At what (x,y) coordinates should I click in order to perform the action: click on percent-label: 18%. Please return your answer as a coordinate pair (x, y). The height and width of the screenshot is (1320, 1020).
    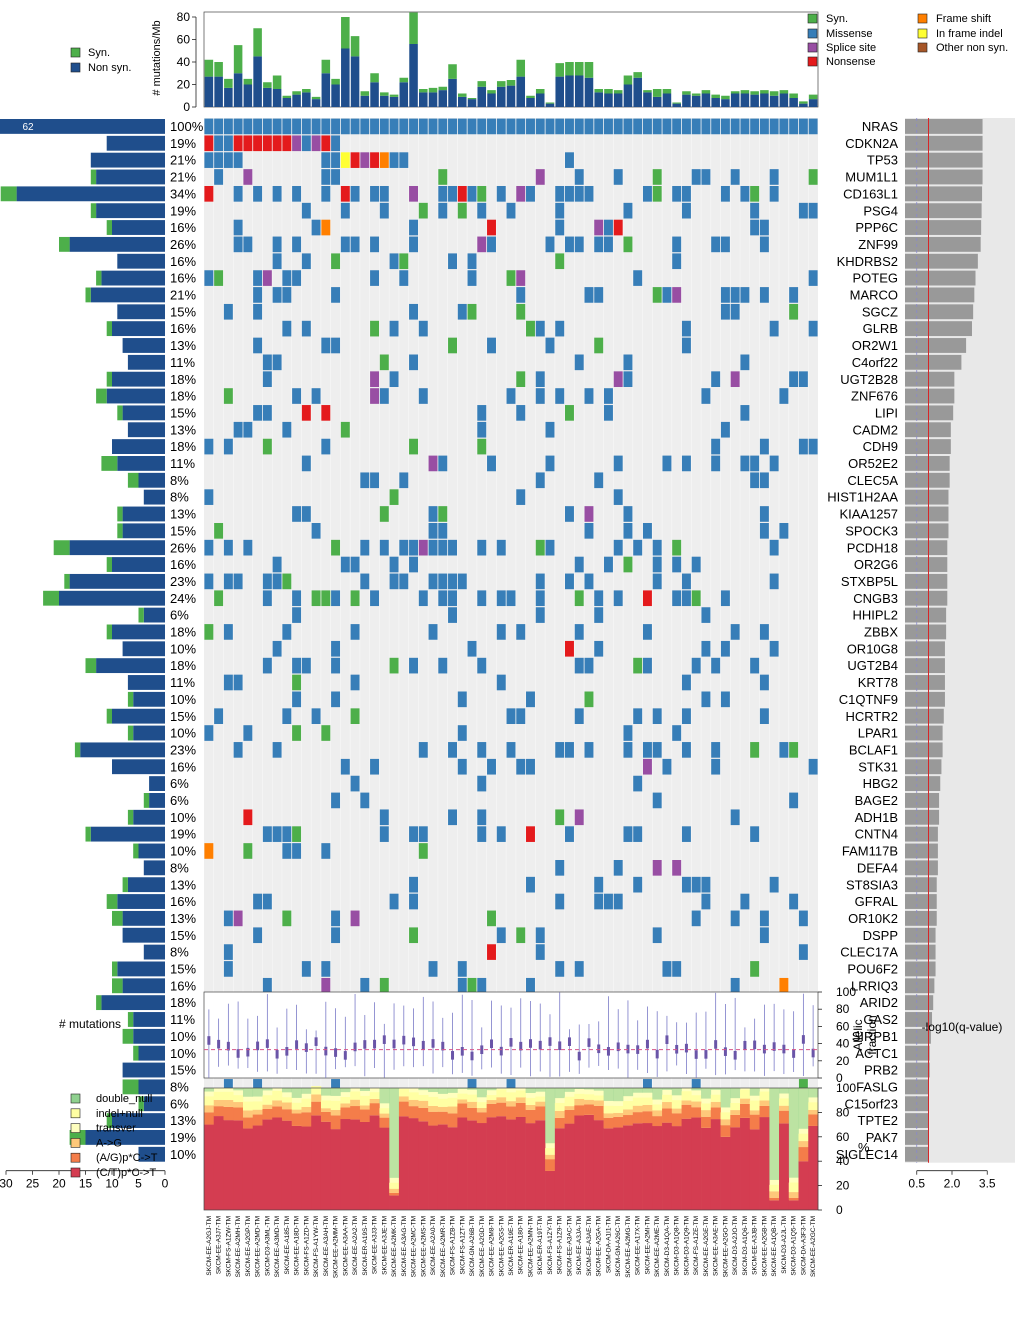
    Looking at the image, I should click on (183, 446).